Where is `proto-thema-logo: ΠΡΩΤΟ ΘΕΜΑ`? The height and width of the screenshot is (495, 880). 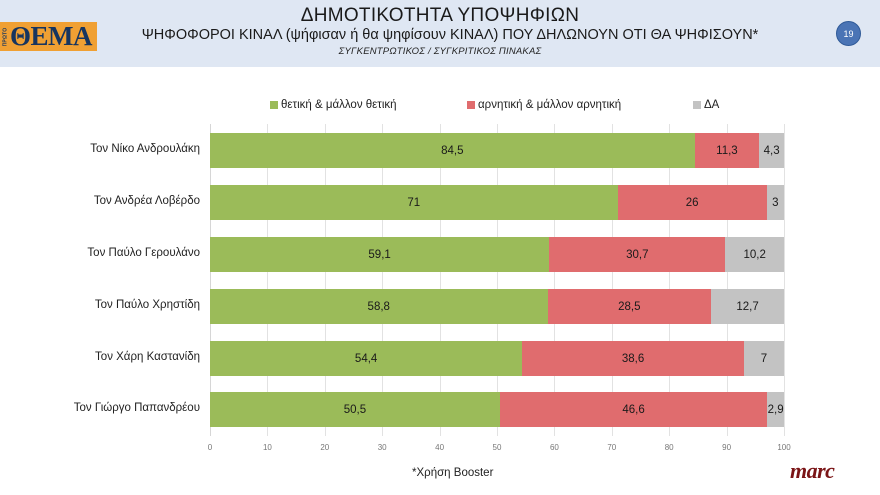 proto-thema-logo: ΠΡΩΤΟ ΘΕΜΑ is located at coordinates (48, 36).